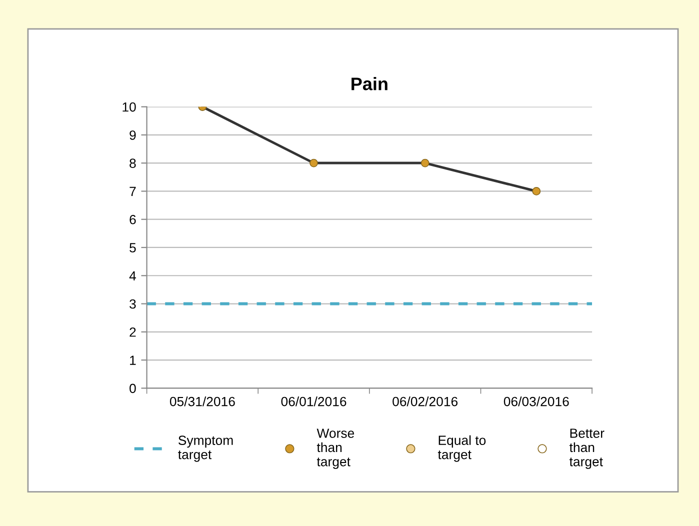  Describe the element at coordinates (133, 389) in the screenshot. I see `y-tick-label: 0` at that location.